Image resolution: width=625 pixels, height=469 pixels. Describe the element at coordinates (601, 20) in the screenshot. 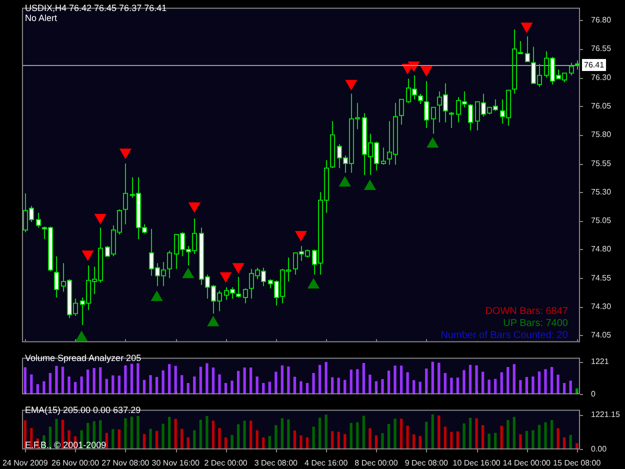

I see `y-tick-label: 76.80` at that location.